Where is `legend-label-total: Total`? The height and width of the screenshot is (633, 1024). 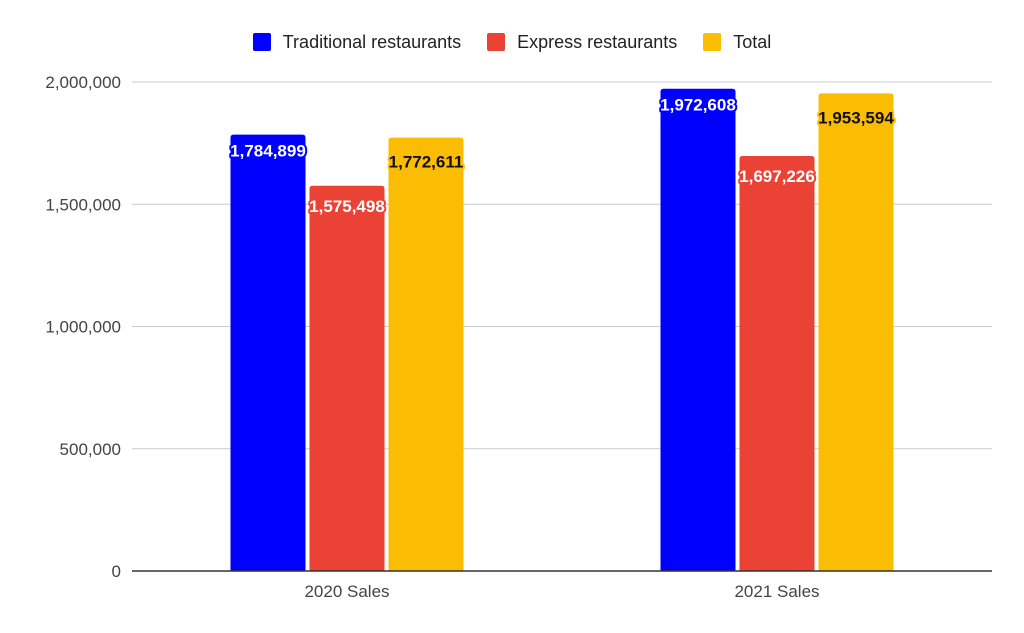
legend-label-total: Total is located at coordinates (752, 41).